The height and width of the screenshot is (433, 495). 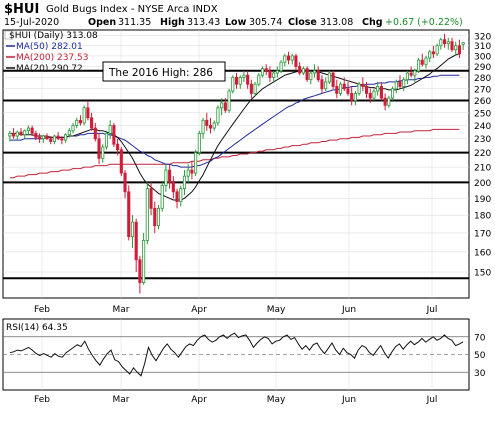 I want to click on rsi-line-group, so click(x=236, y=354).